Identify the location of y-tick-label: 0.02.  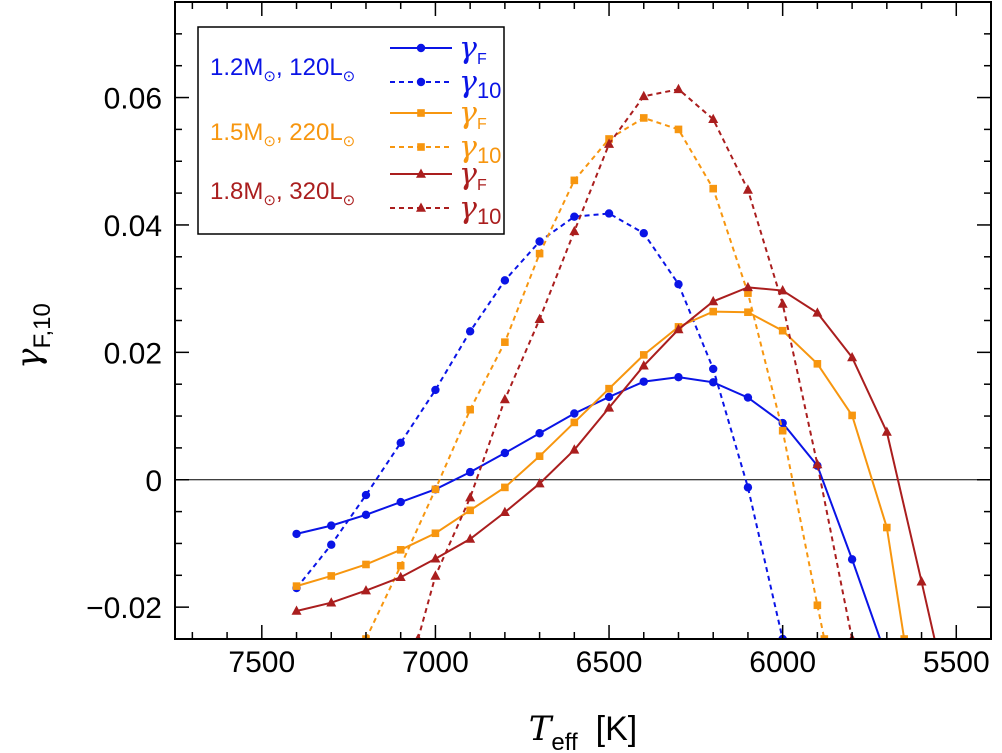
(133, 353).